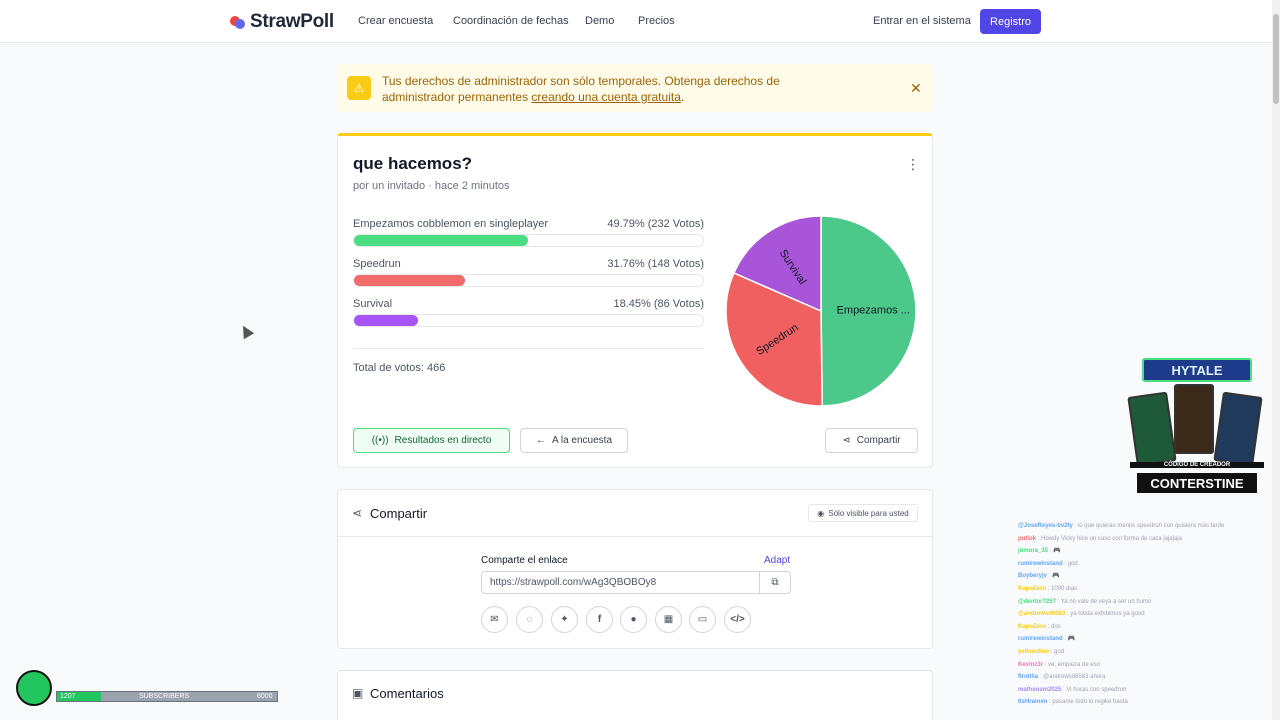 This screenshot has height=720, width=1280. Describe the element at coordinates (775, 582) in the screenshot. I see `copy-icon: ⧉` at that location.